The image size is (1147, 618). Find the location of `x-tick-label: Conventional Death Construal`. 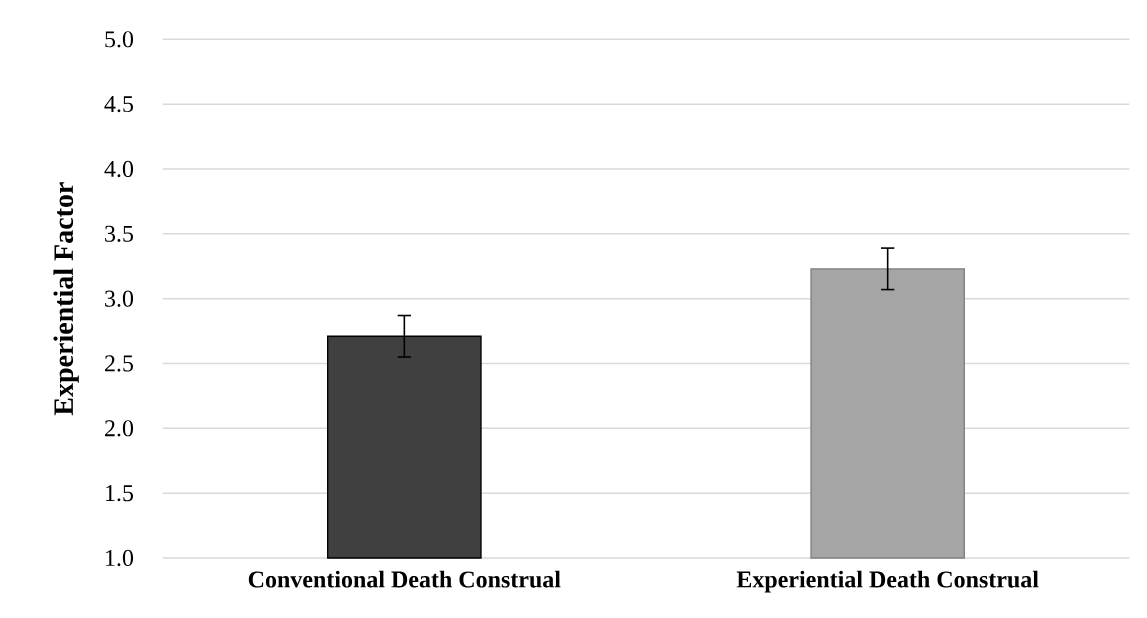

x-tick-label: Conventional Death Construal is located at coordinates (404, 579).